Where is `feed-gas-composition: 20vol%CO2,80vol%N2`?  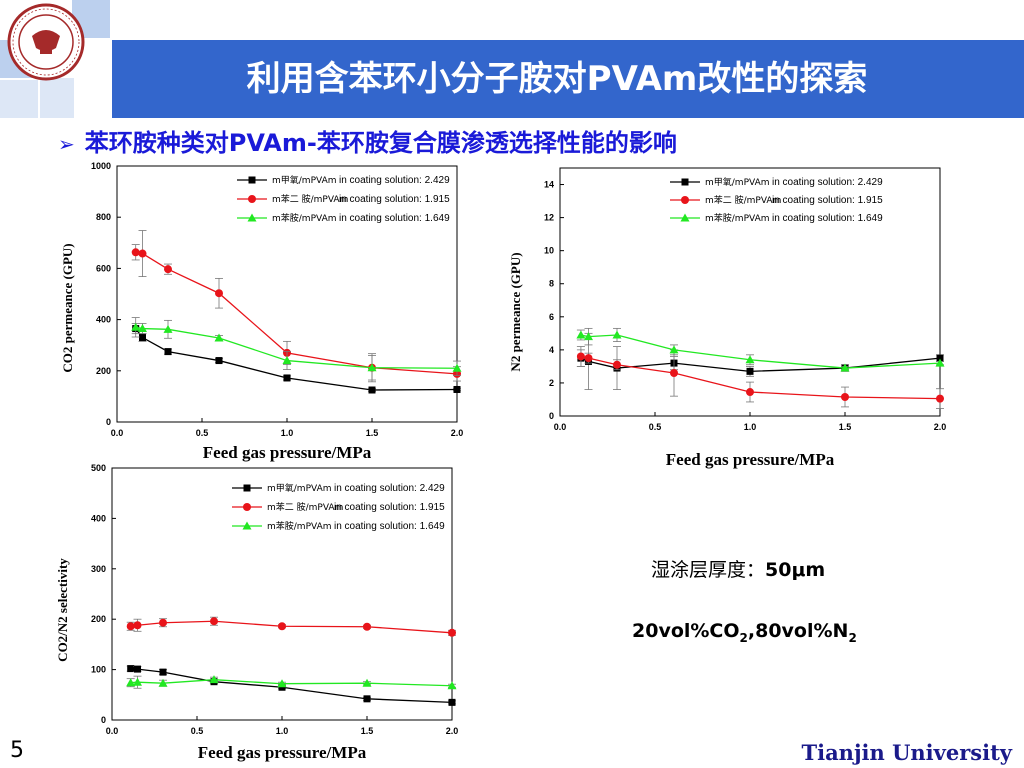
feed-gas-composition: 20vol%CO2,80vol%N2 is located at coordinates (744, 632).